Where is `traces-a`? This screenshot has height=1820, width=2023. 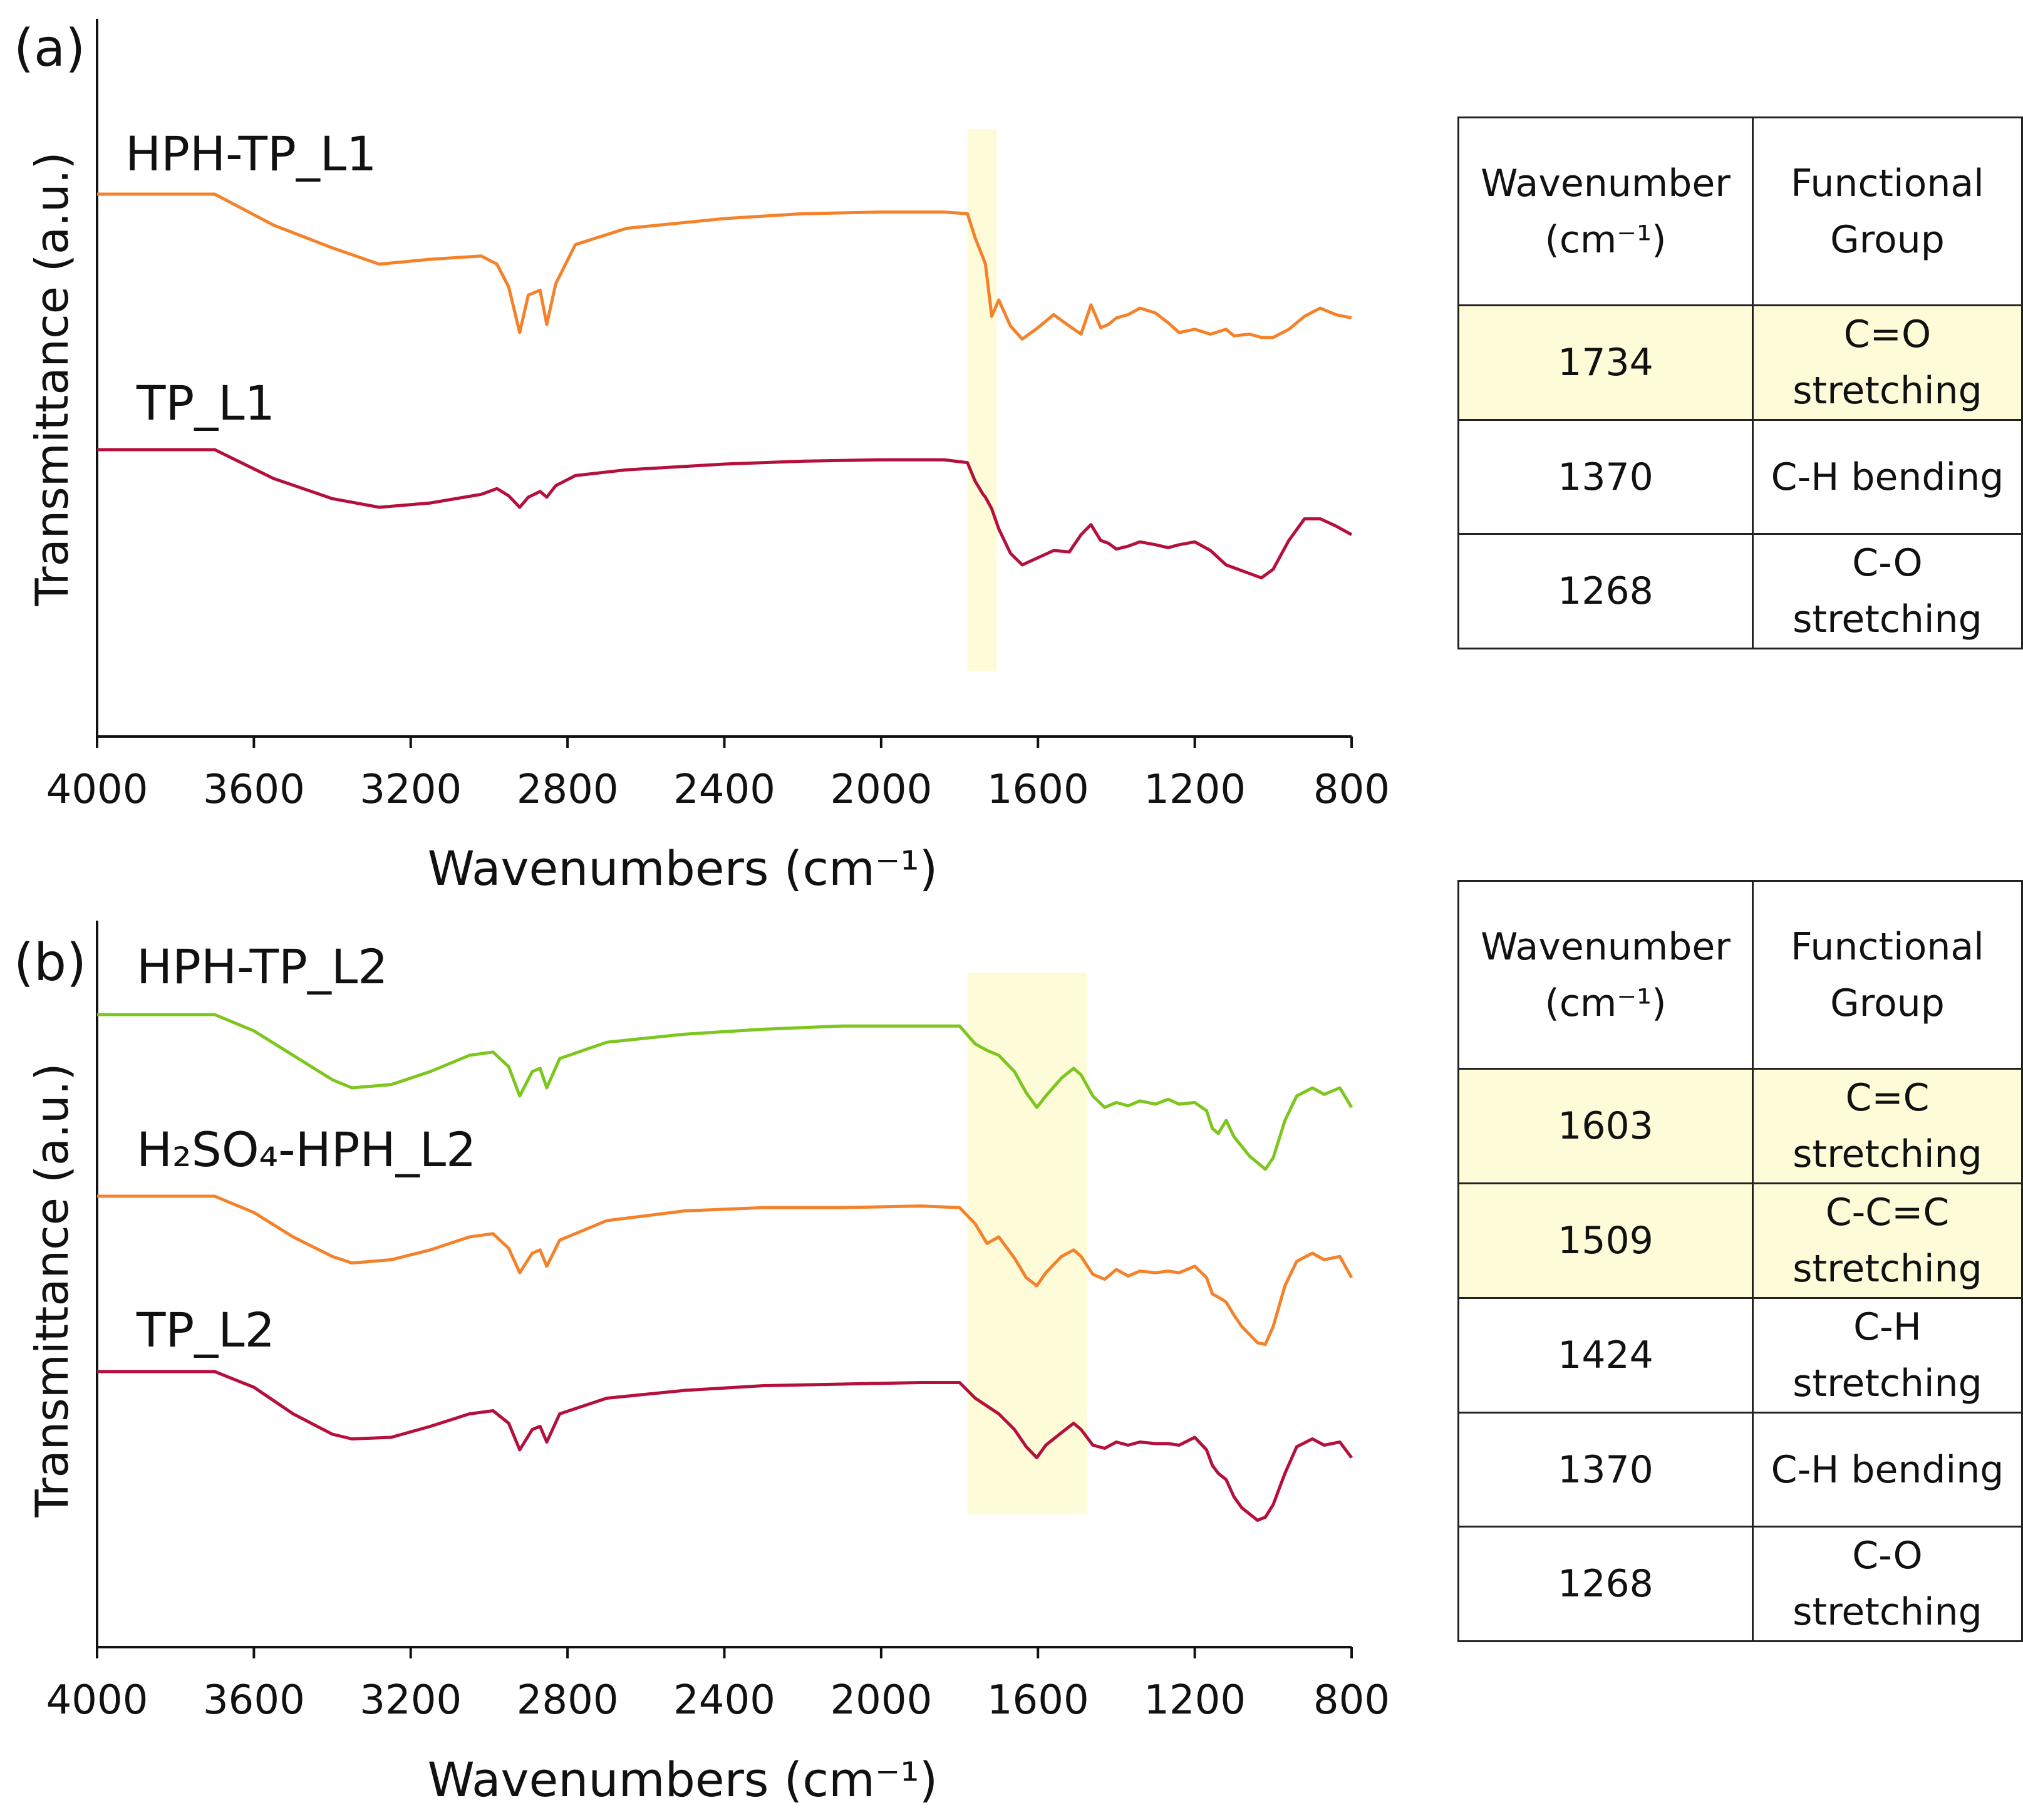 traces-a is located at coordinates (725, 386).